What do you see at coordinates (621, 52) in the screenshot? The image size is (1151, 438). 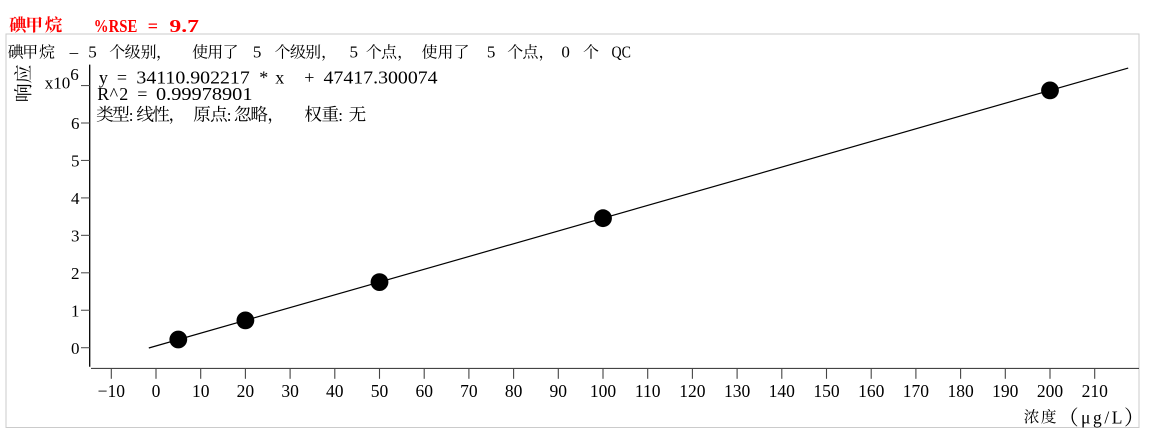 I see `svg-text: QC` at bounding box center [621, 52].